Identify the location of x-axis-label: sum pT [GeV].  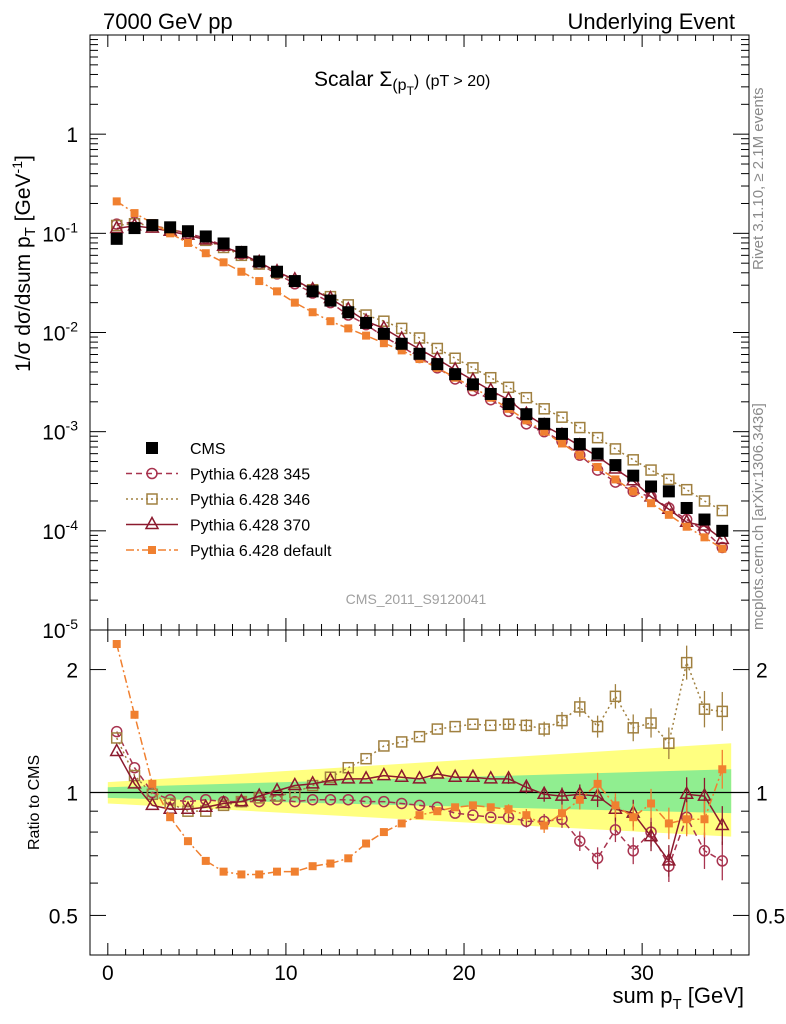
(678, 998).